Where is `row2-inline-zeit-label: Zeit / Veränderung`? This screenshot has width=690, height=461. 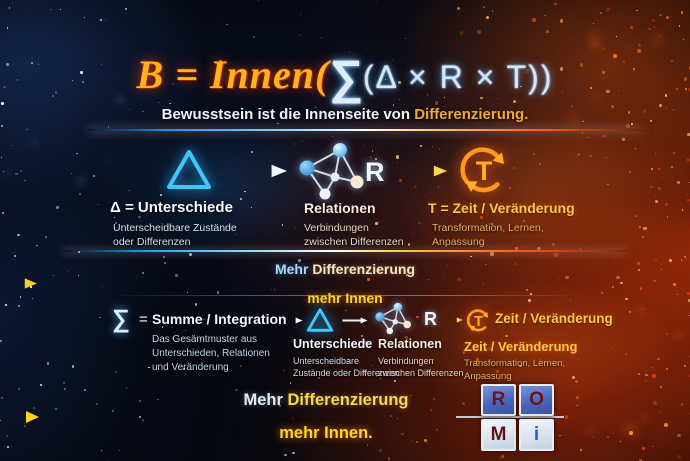 row2-inline-zeit-label: Zeit / Veränderung is located at coordinates (554, 318).